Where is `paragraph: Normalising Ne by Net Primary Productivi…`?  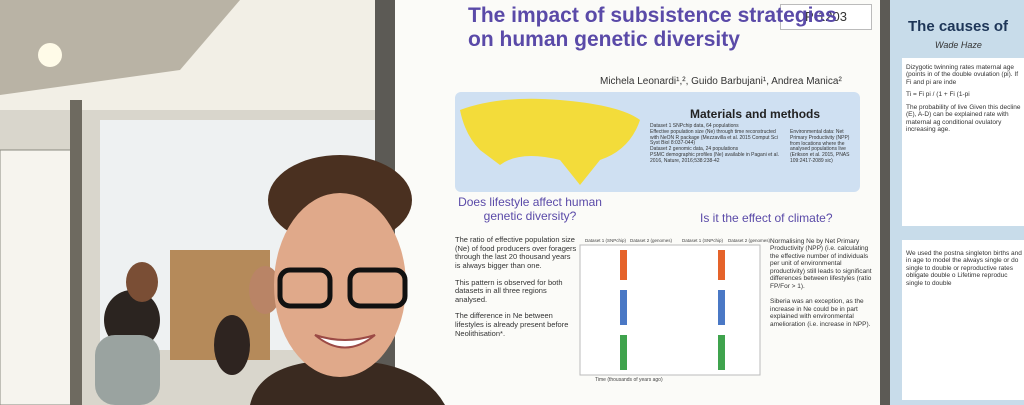 paragraph: Normalising Ne by Net Primary Productivi… is located at coordinates (821, 264).